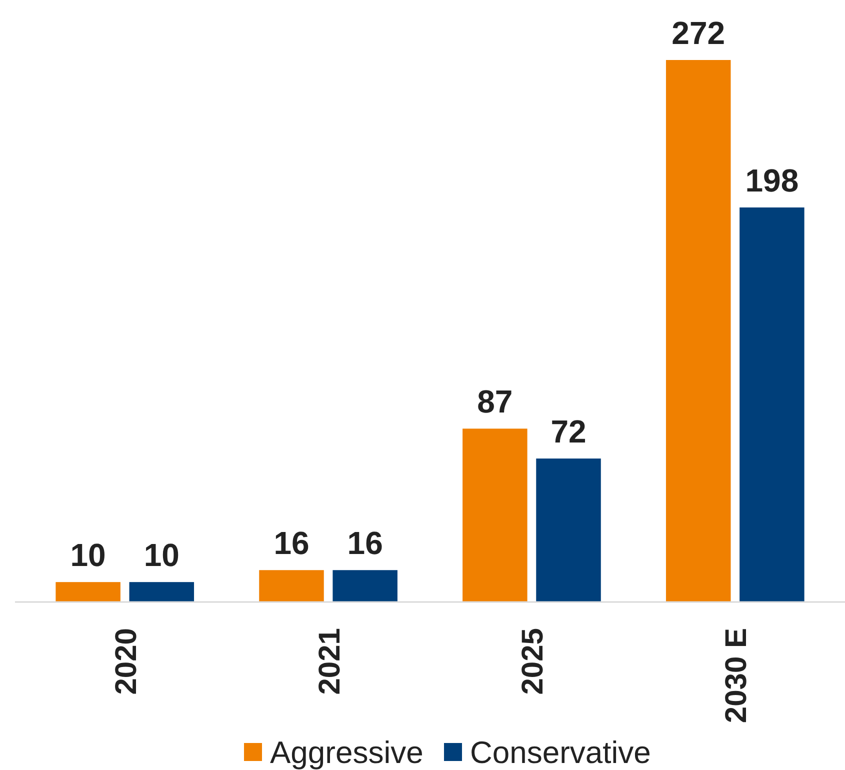 The width and height of the screenshot is (845, 770). Describe the element at coordinates (737, 676) in the screenshot. I see `x-tick-label: 2030 E` at that location.